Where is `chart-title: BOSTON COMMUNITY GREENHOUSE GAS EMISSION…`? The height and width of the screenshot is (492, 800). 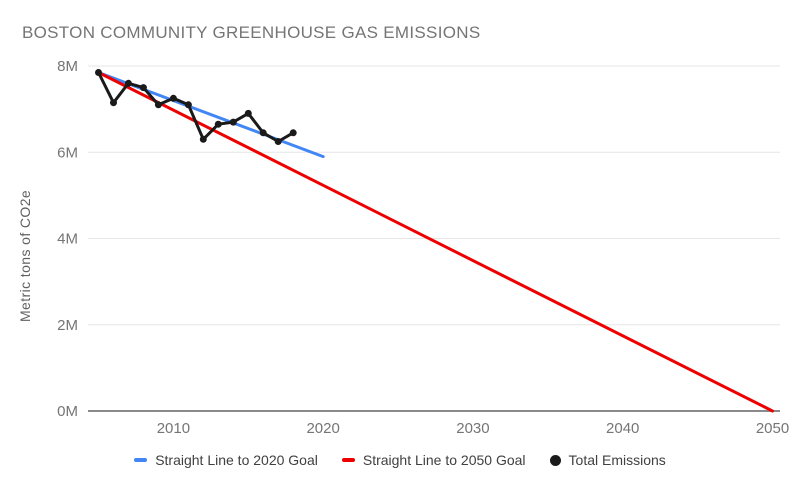
chart-title: BOSTON COMMUNITY GREENHOUSE GAS EMISSION… is located at coordinates (251, 32).